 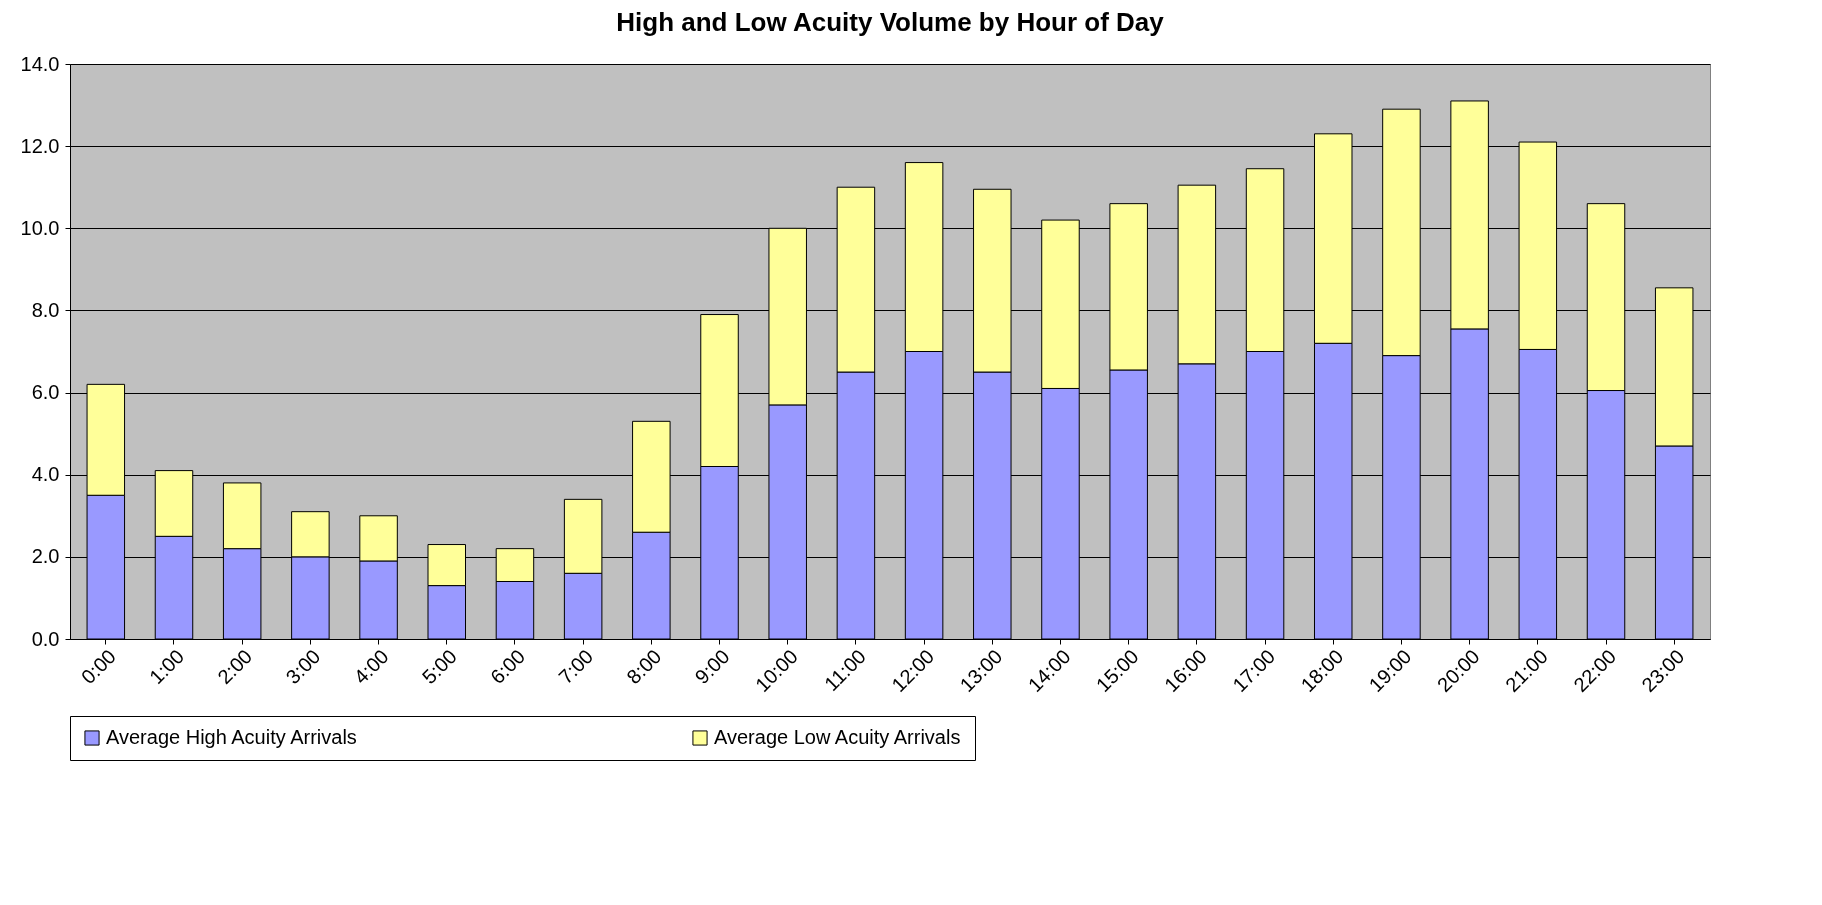 What do you see at coordinates (167, 667) in the screenshot?
I see `x-tick-label: 1:00` at bounding box center [167, 667].